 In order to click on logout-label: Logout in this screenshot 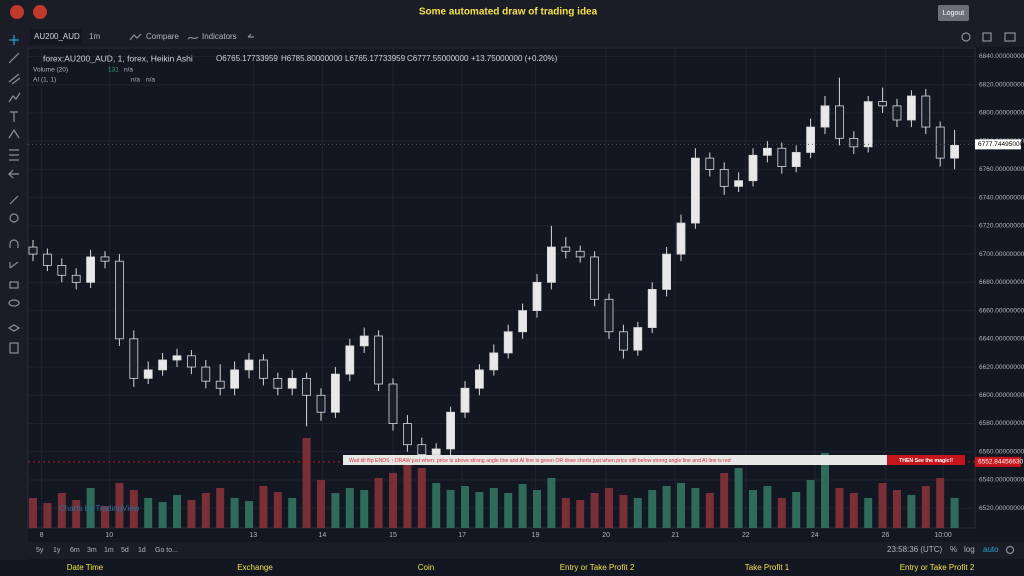, I will do `click(953, 13)`.